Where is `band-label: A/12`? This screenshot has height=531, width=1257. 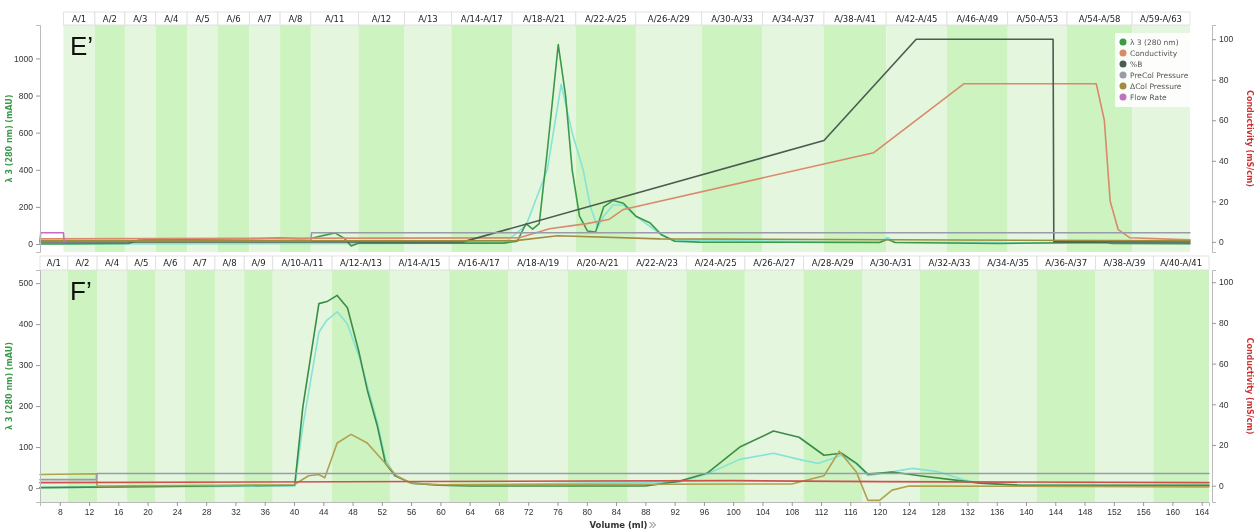 band-label: A/12 is located at coordinates (381, 18).